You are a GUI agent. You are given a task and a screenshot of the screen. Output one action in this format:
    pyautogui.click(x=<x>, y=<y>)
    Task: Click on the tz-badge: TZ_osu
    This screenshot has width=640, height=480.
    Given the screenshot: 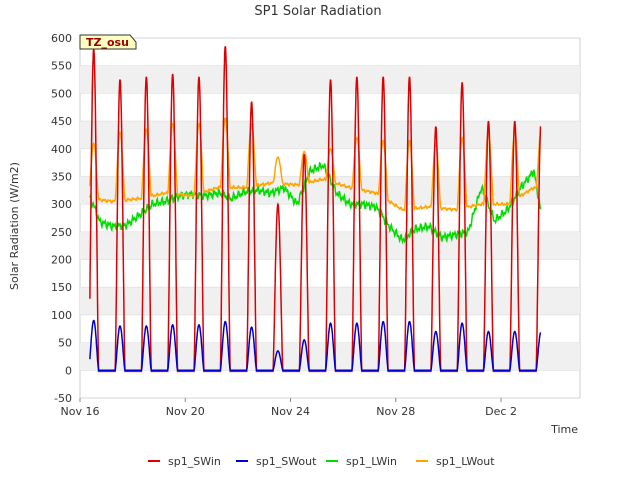 What is the action you would take?
    pyautogui.click(x=108, y=42)
    